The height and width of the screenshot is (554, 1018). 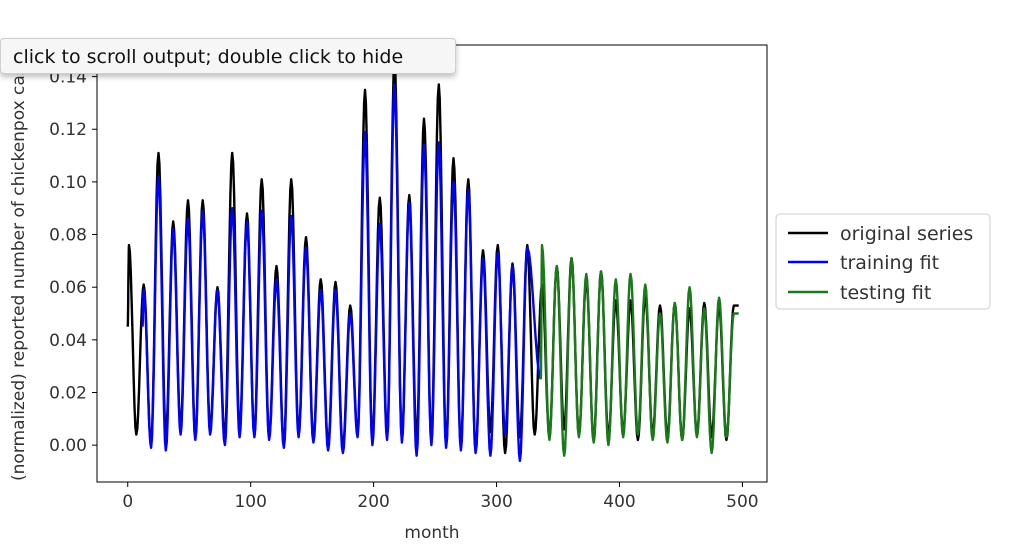 What do you see at coordinates (68, 130) in the screenshot?
I see `y-tick-label: 0.12` at bounding box center [68, 130].